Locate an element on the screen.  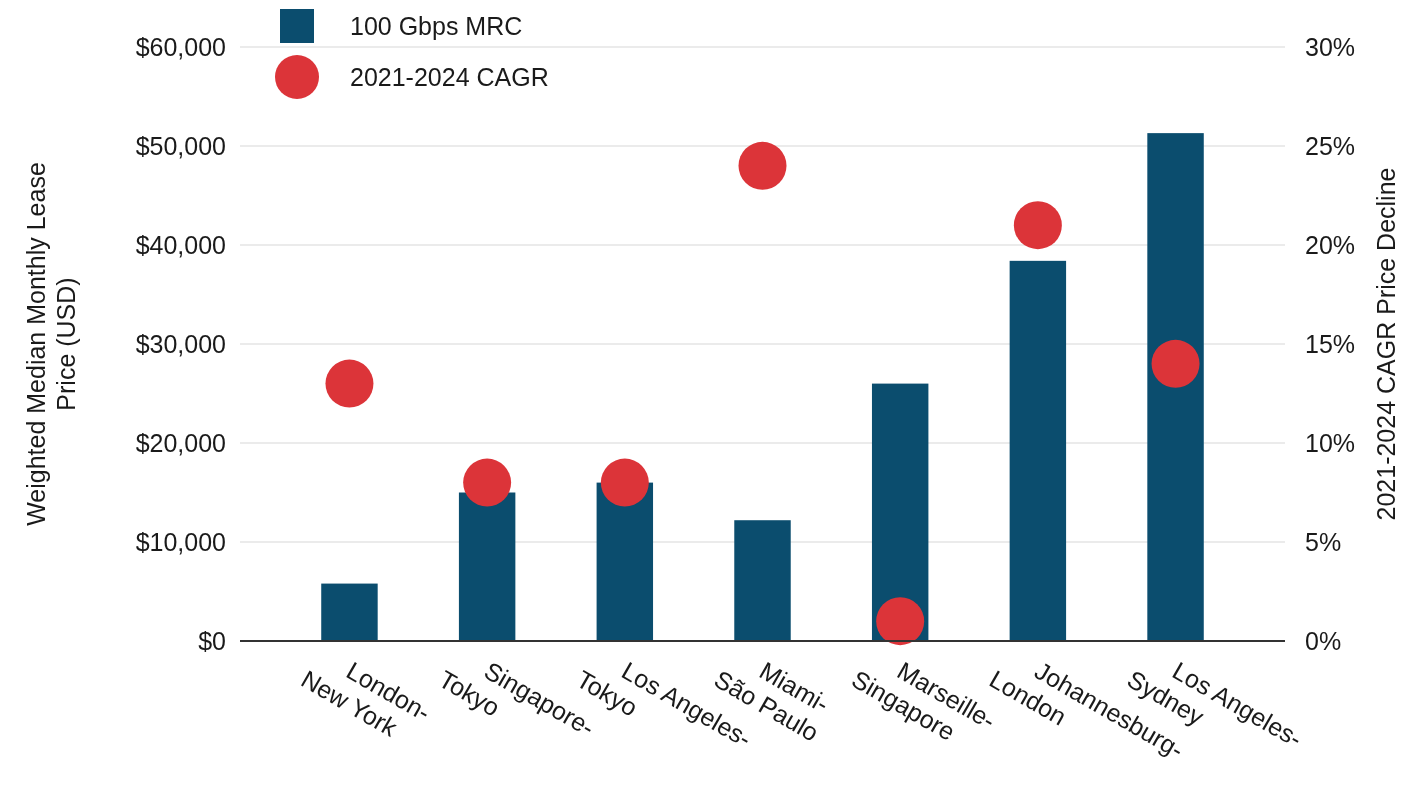
y-tick-label: $0 is located at coordinates (212, 640).